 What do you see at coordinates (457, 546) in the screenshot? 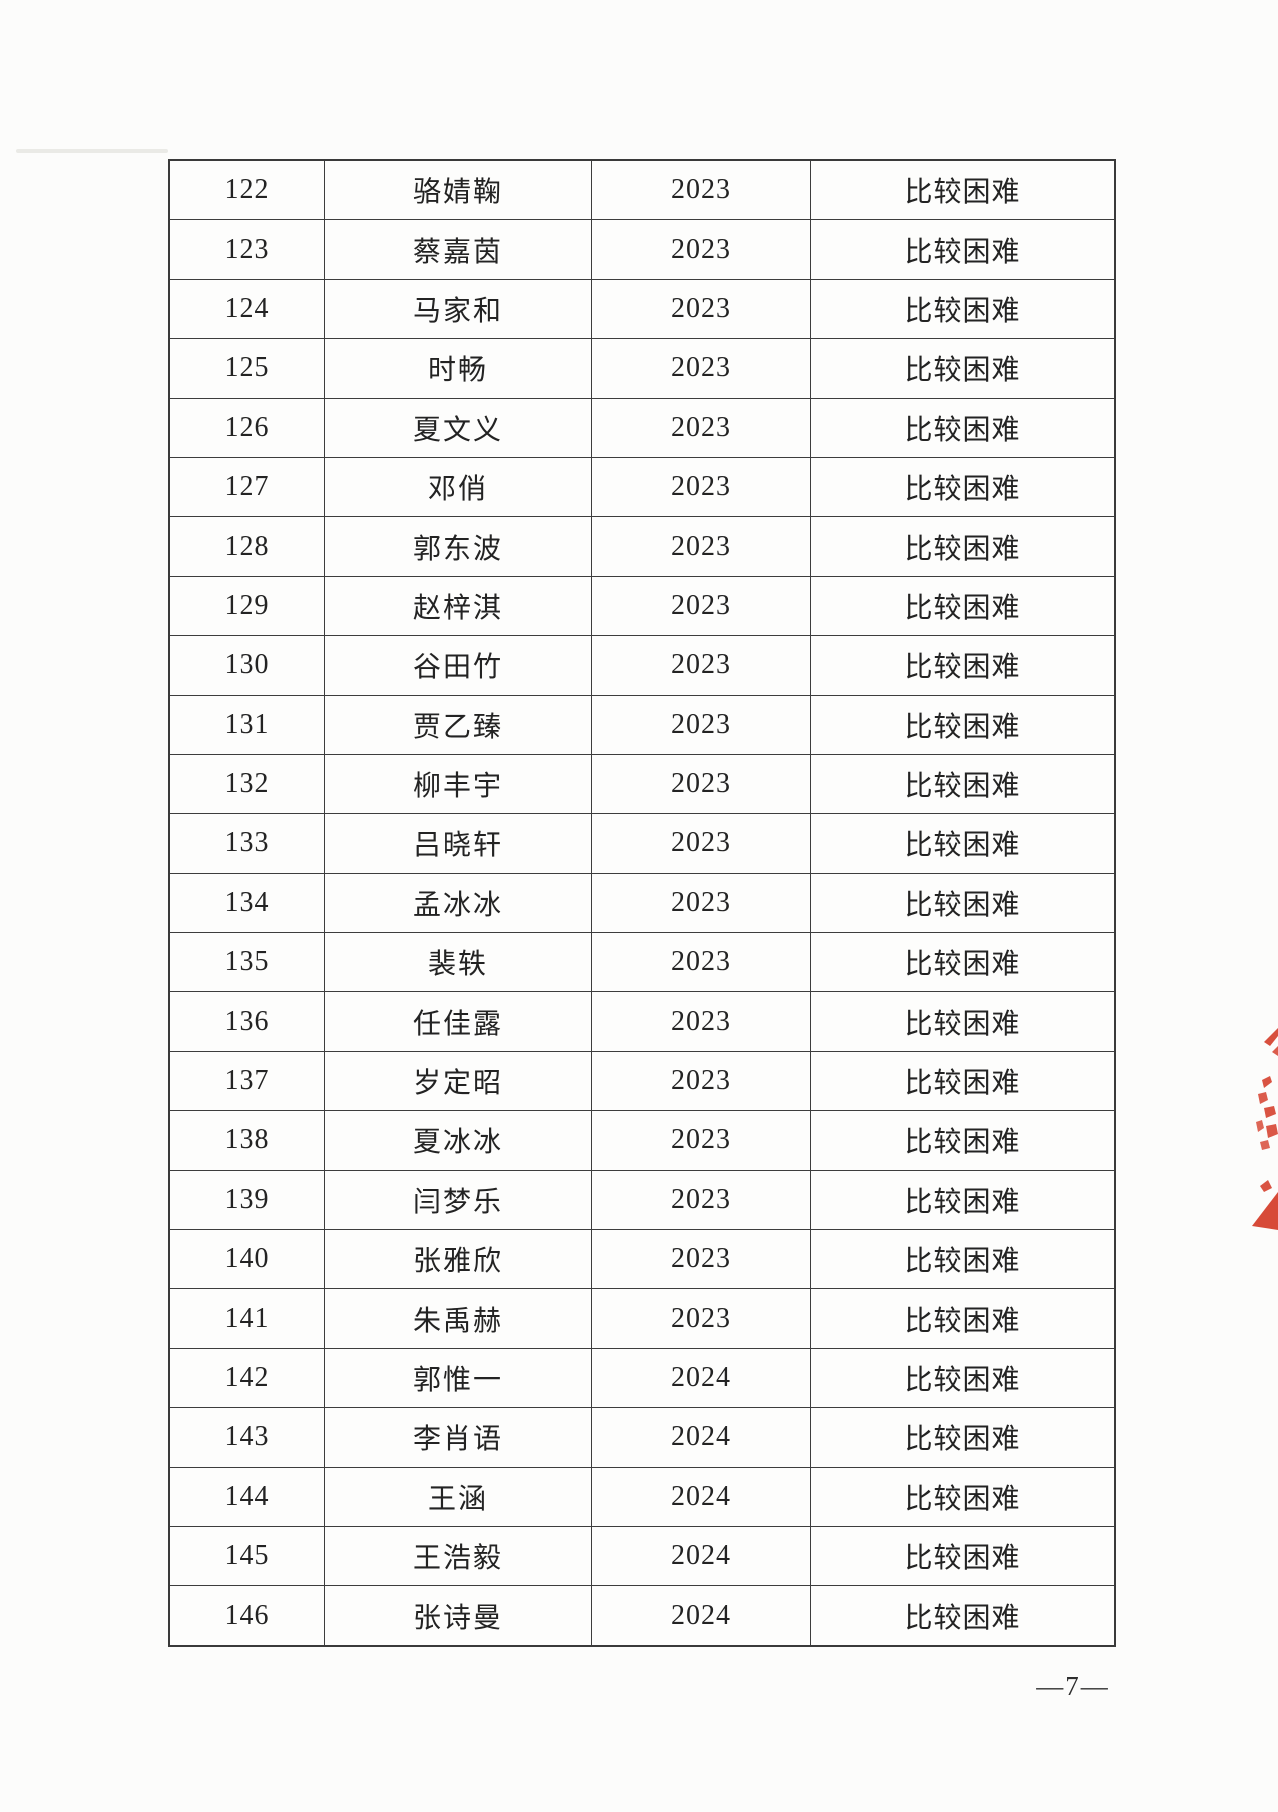
I see `cell-student-name: 郭东波` at bounding box center [457, 546].